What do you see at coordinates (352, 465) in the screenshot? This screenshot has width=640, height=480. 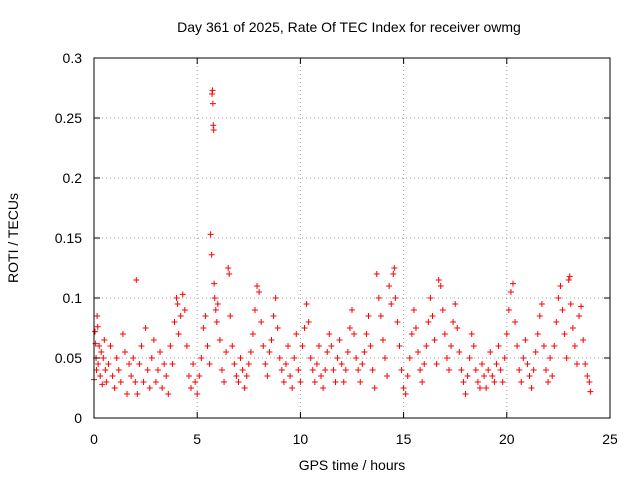 I see `x-axis-label: GPS time / hours` at bounding box center [352, 465].